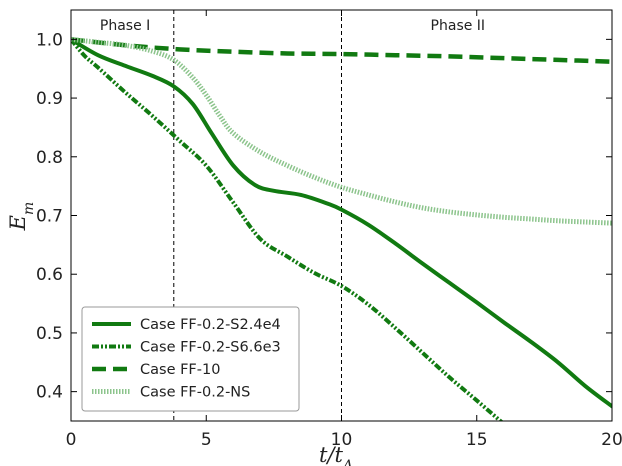  Describe the element at coordinates (336, 454) in the screenshot. I see `x-axis-label: t/tA` at that location.